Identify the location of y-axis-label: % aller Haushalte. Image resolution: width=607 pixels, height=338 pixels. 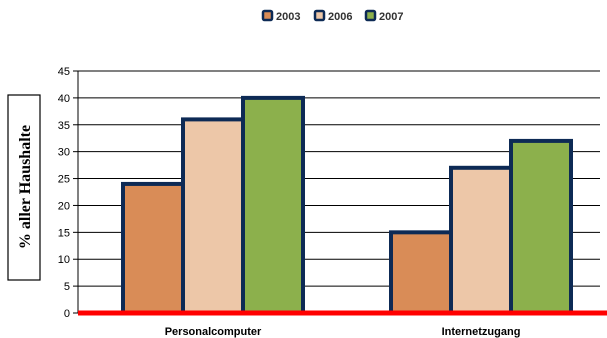
(25, 187).